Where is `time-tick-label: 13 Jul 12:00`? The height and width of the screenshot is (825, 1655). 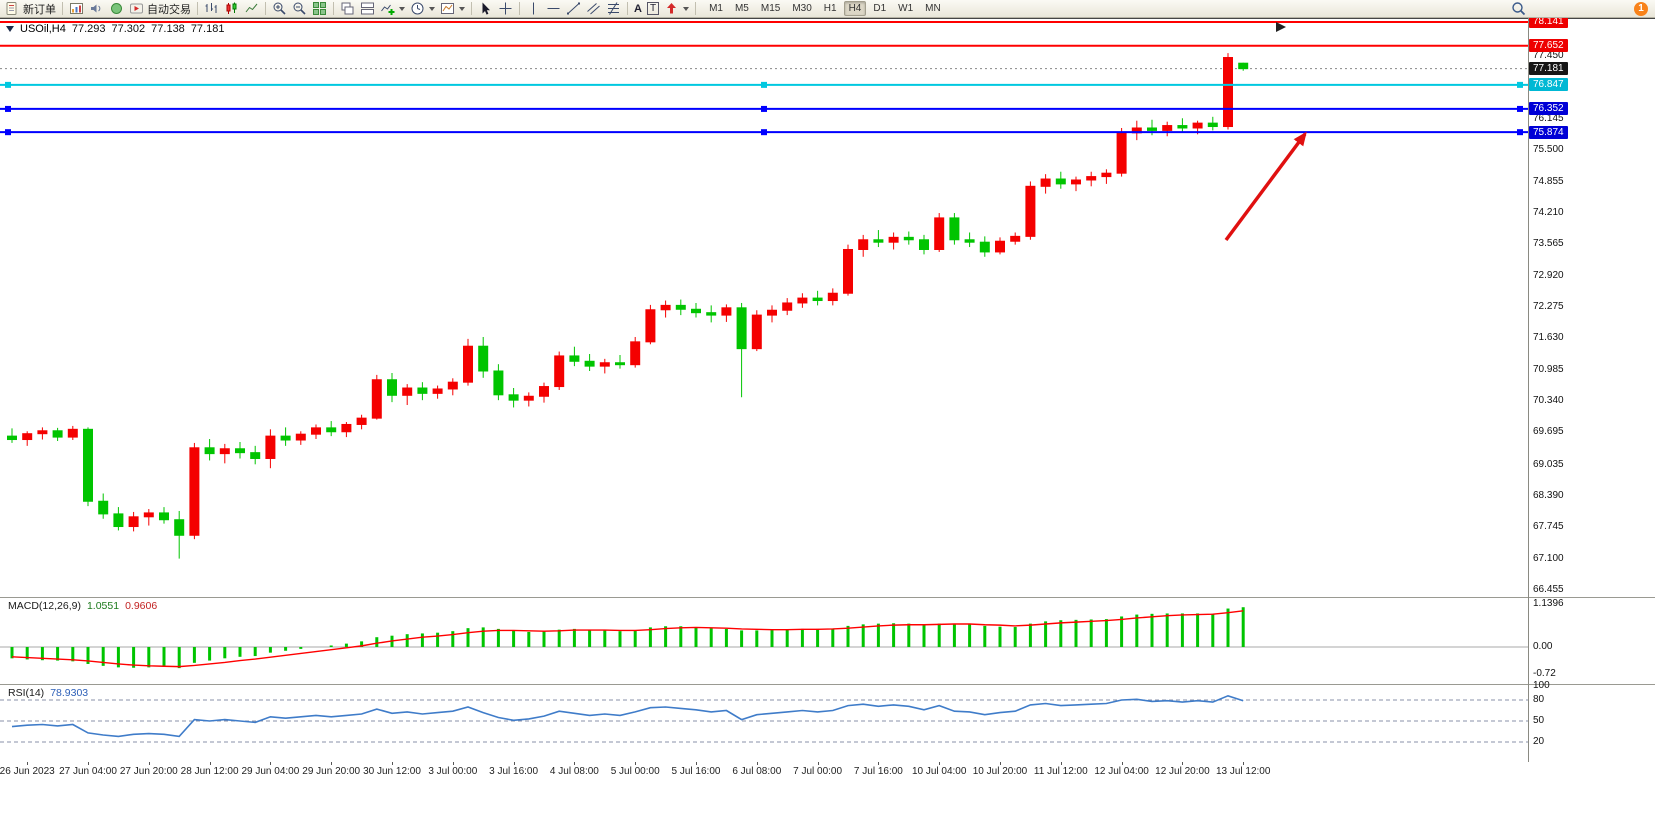 time-tick-label: 13 Jul 12:00 is located at coordinates (1243, 771).